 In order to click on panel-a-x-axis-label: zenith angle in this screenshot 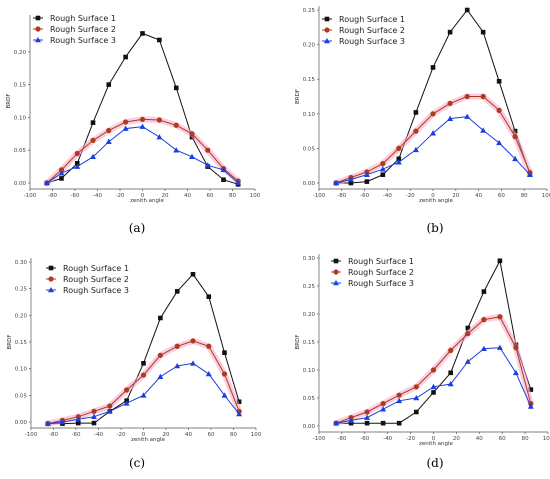, I will do `click(147, 201)`.